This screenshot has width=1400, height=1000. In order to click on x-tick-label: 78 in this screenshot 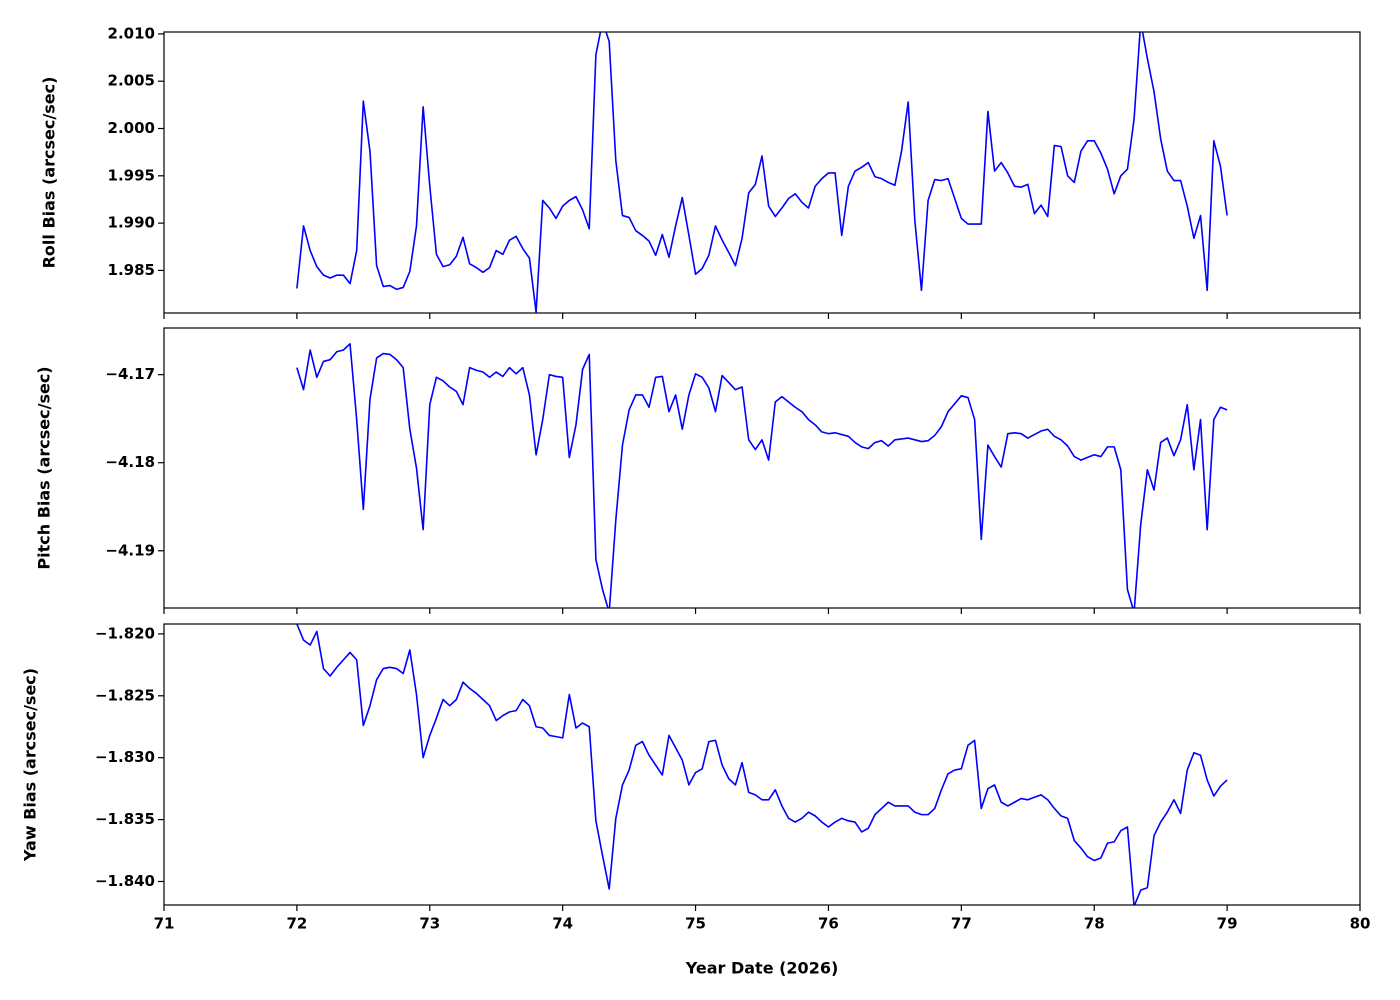, I will do `click(1094, 924)`.